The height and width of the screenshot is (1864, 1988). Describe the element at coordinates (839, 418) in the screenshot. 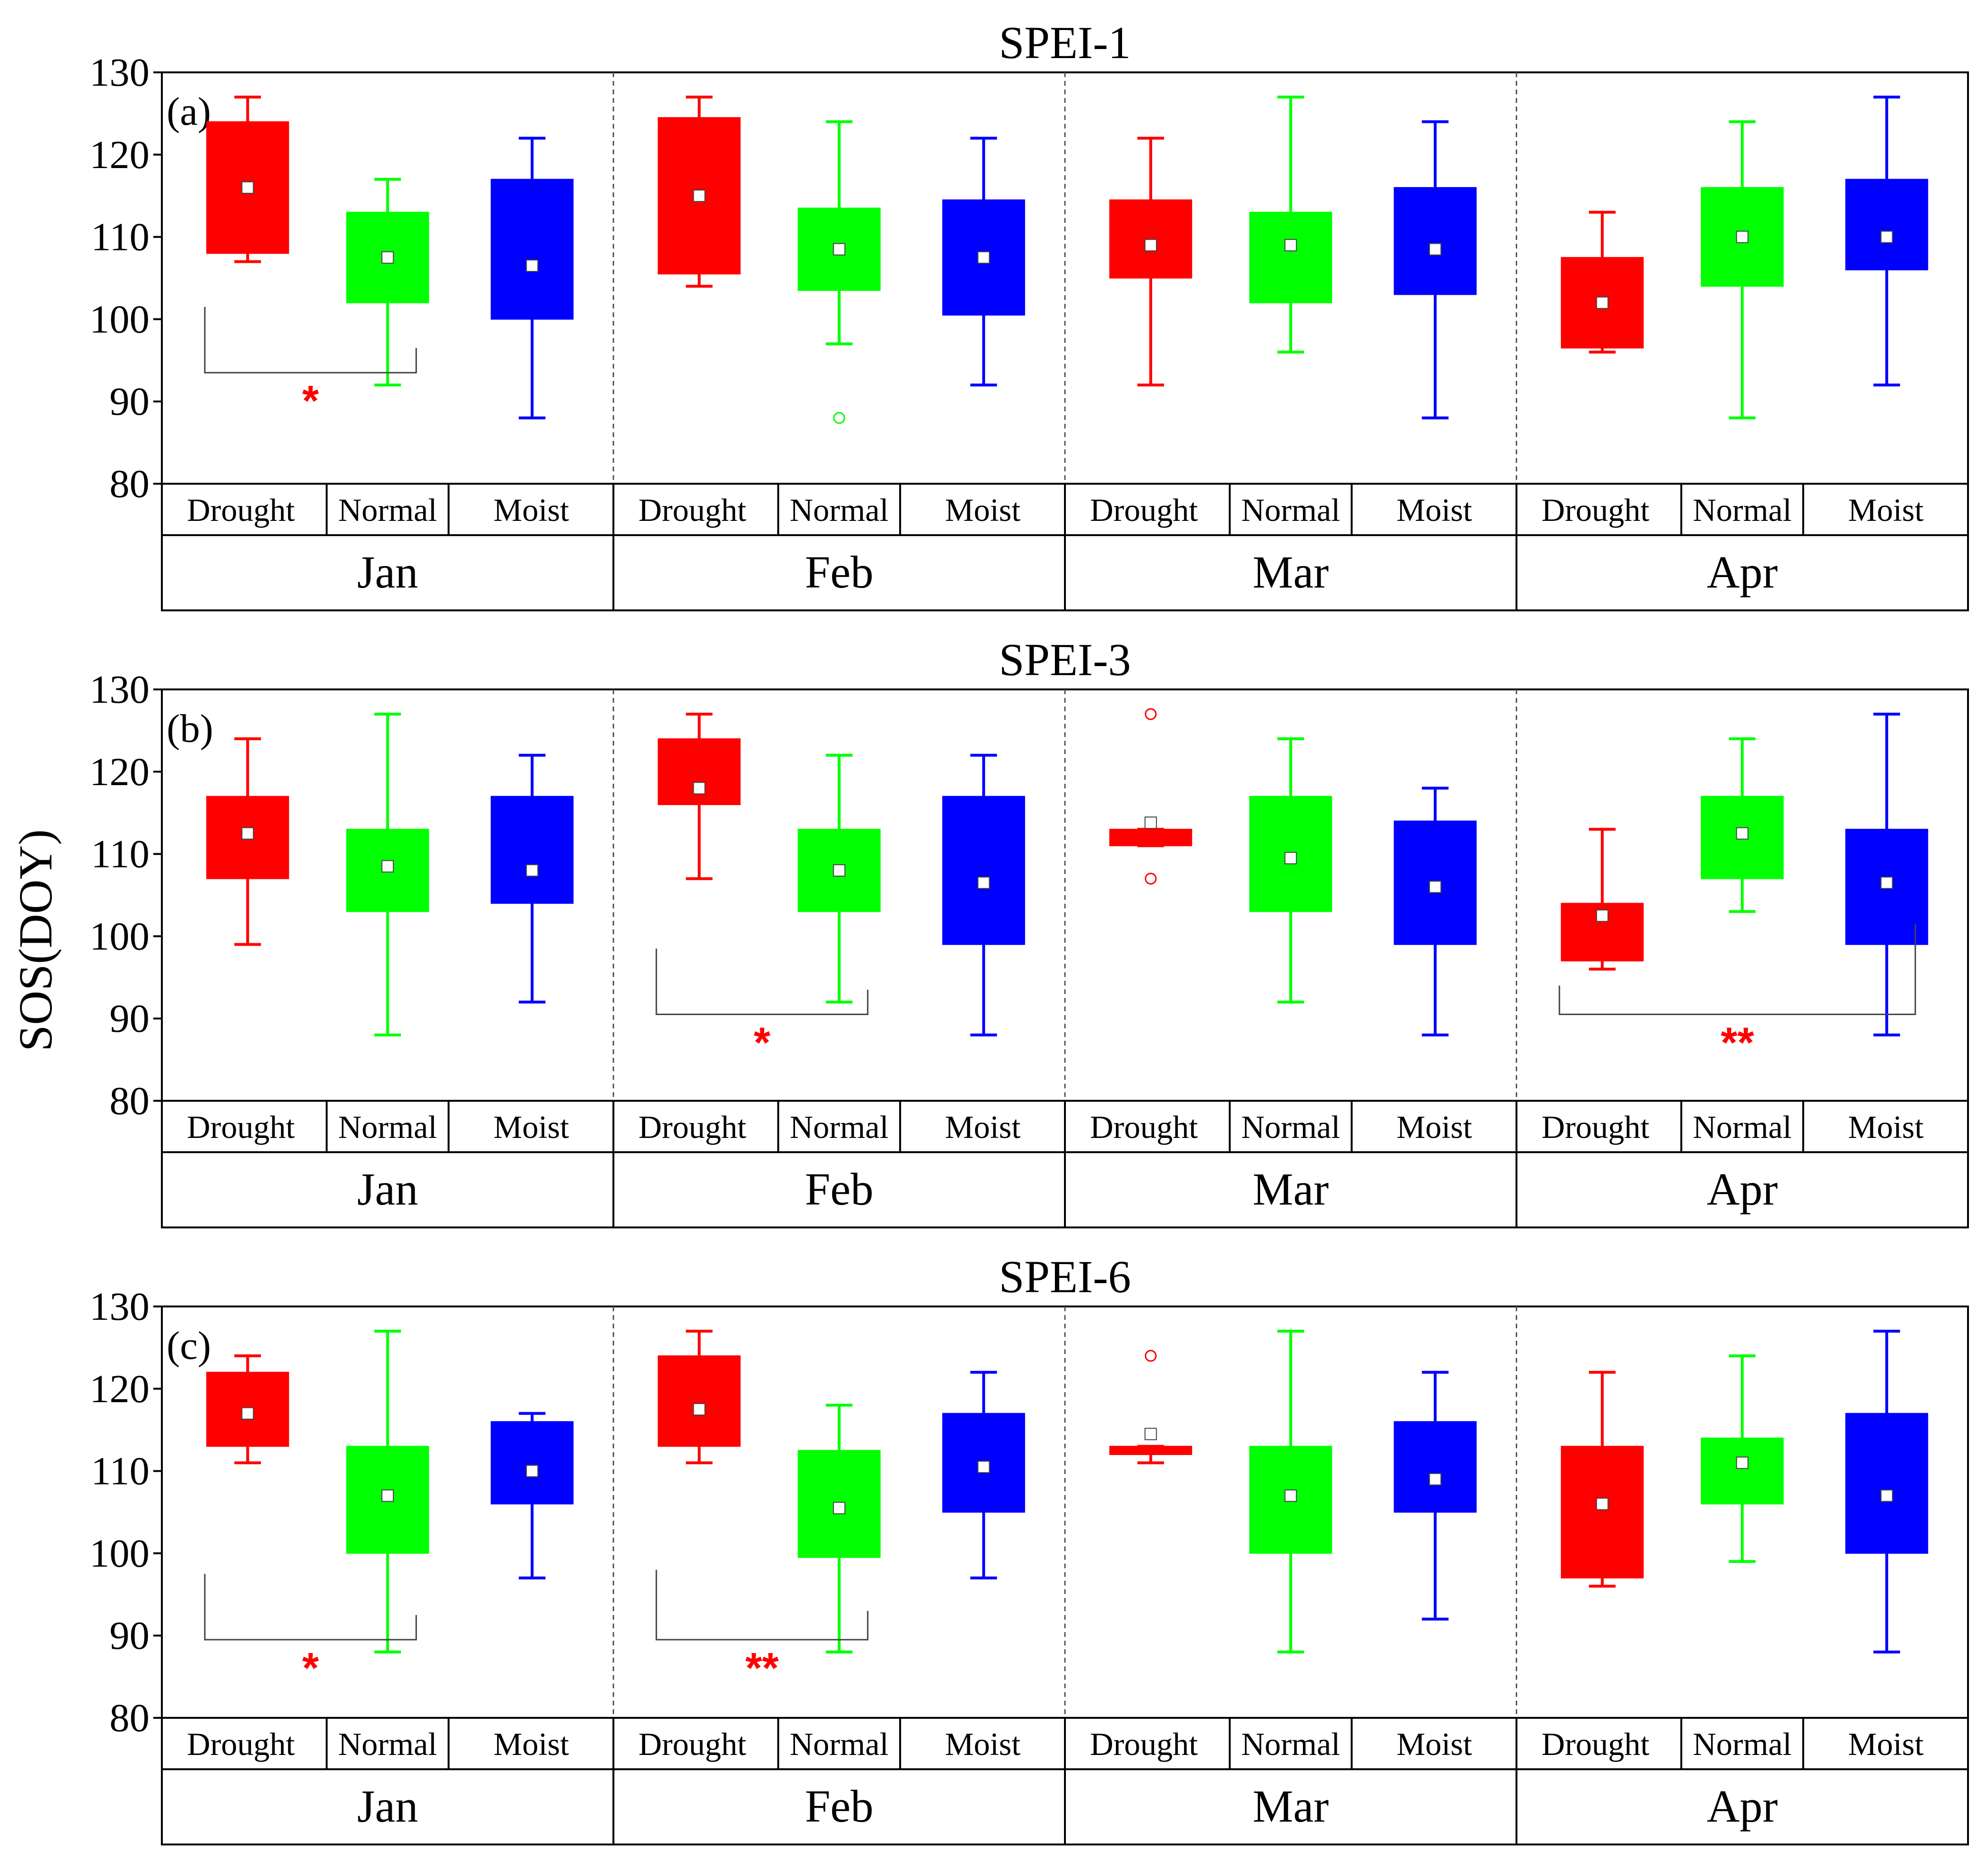

I see `outlier-normal` at that location.